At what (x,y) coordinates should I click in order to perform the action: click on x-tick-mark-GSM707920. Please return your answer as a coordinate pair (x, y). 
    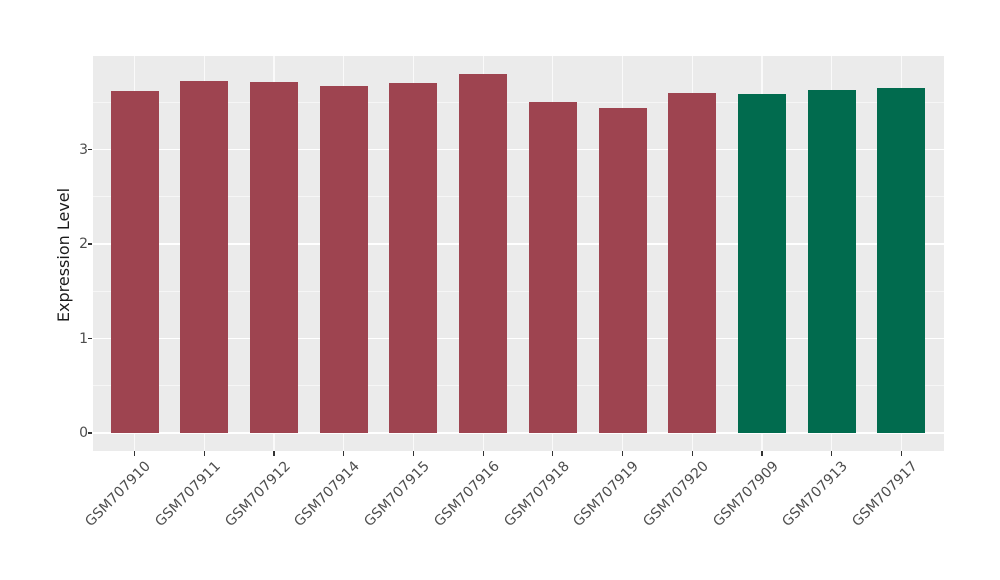
    Looking at the image, I should click on (692, 453).